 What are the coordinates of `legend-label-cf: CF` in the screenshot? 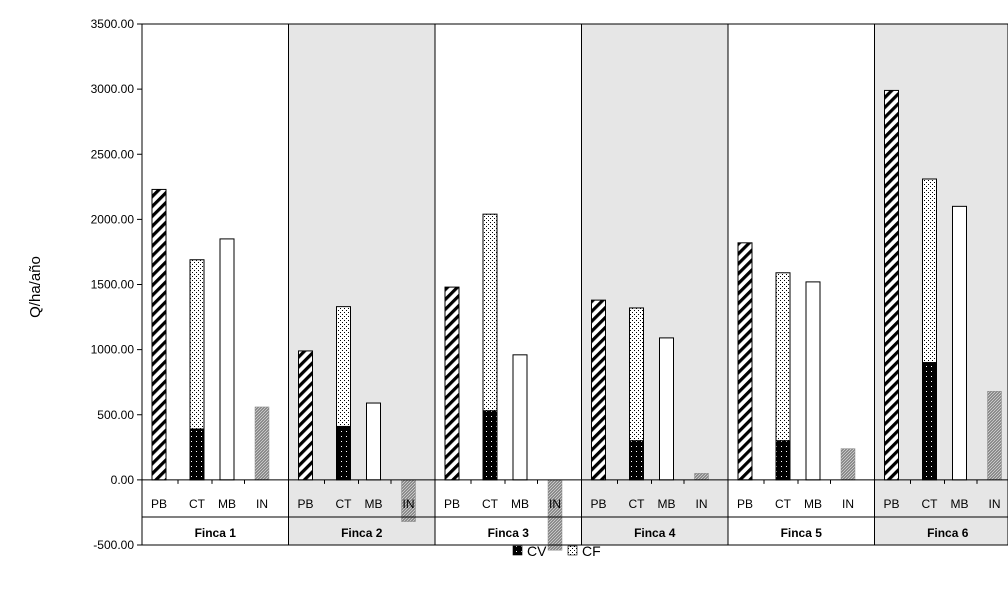 It's located at (591, 551).